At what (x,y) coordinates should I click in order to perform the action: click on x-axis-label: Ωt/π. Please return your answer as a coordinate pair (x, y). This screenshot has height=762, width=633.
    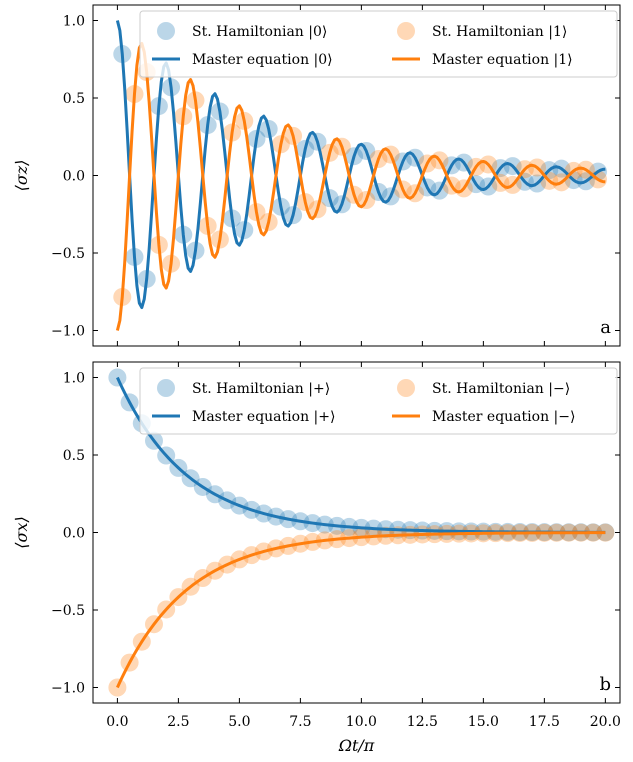
    Looking at the image, I should click on (356, 745).